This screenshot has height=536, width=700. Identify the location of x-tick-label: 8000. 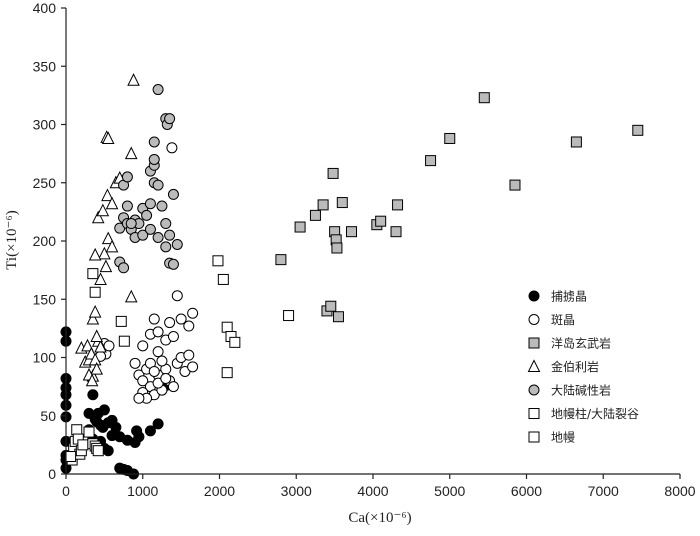
(679, 491).